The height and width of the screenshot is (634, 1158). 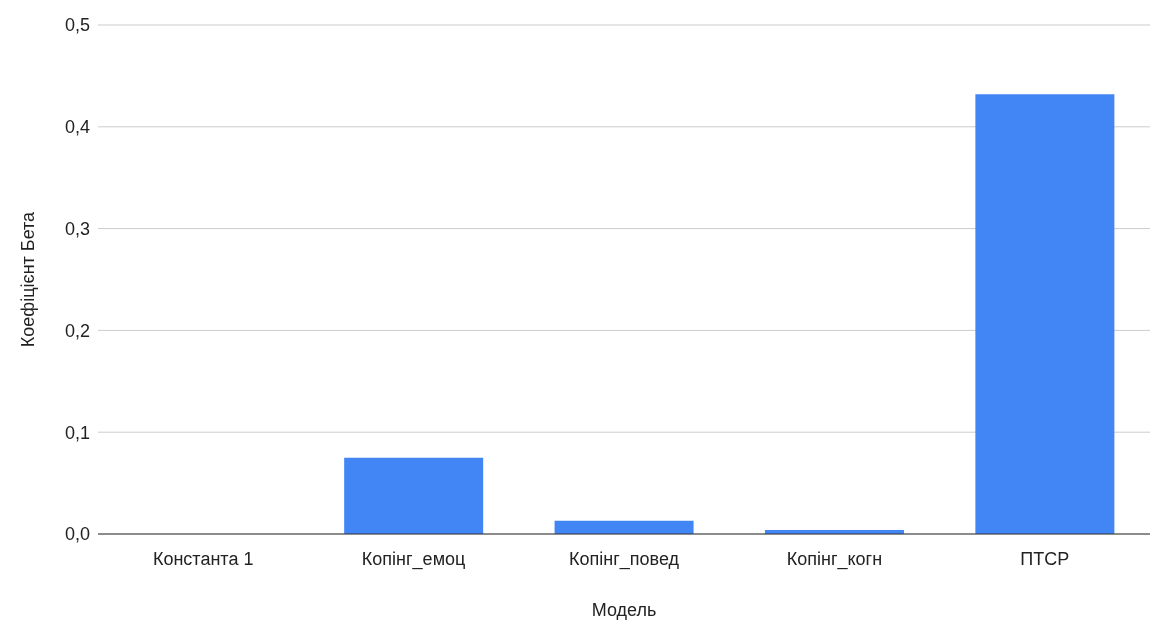 I want to click on x-tick-label: Копінг_когн, so click(x=834, y=559).